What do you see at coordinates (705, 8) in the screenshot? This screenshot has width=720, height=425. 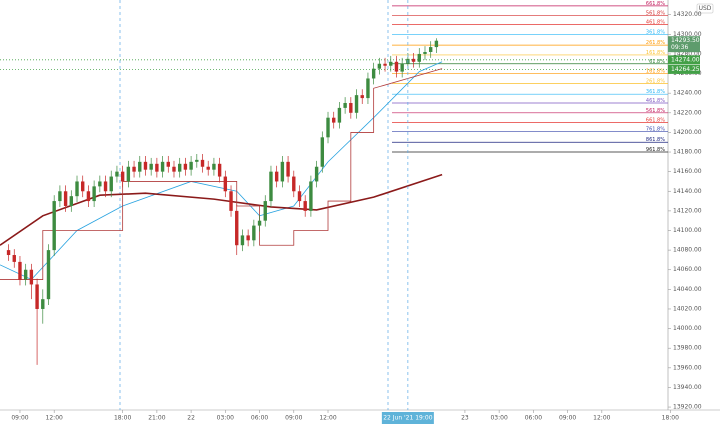 I see `currency-box` at bounding box center [705, 8].